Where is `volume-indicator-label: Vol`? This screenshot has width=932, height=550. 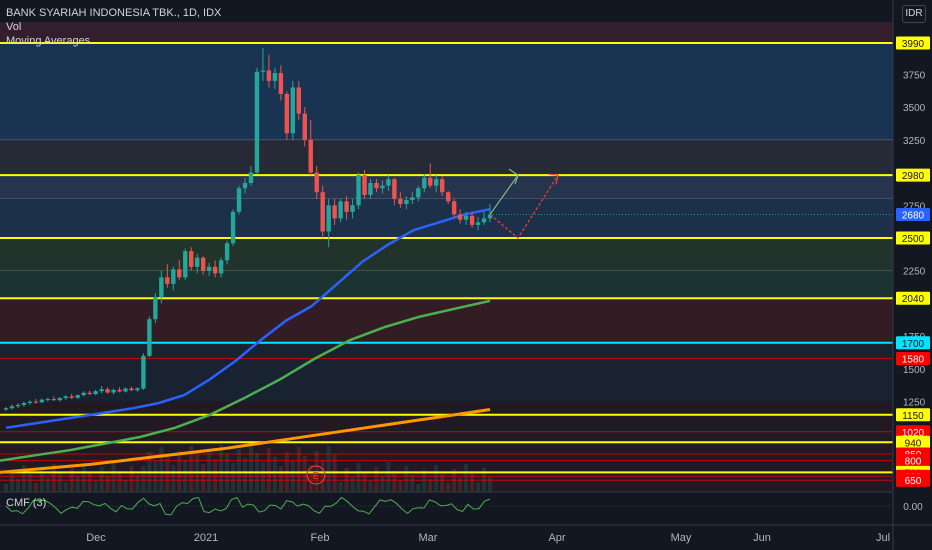
volume-indicator-label: Vol is located at coordinates (14, 27).